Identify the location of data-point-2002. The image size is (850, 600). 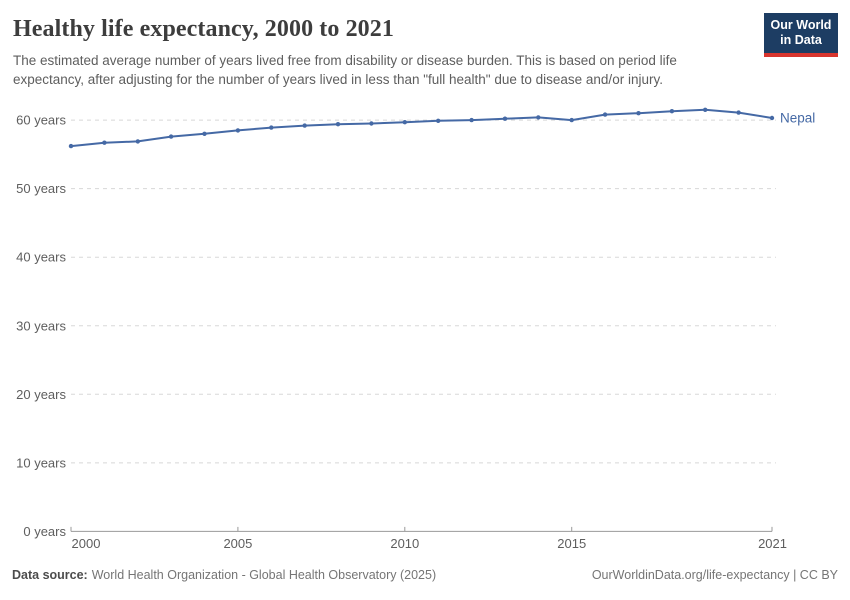
(137, 141).